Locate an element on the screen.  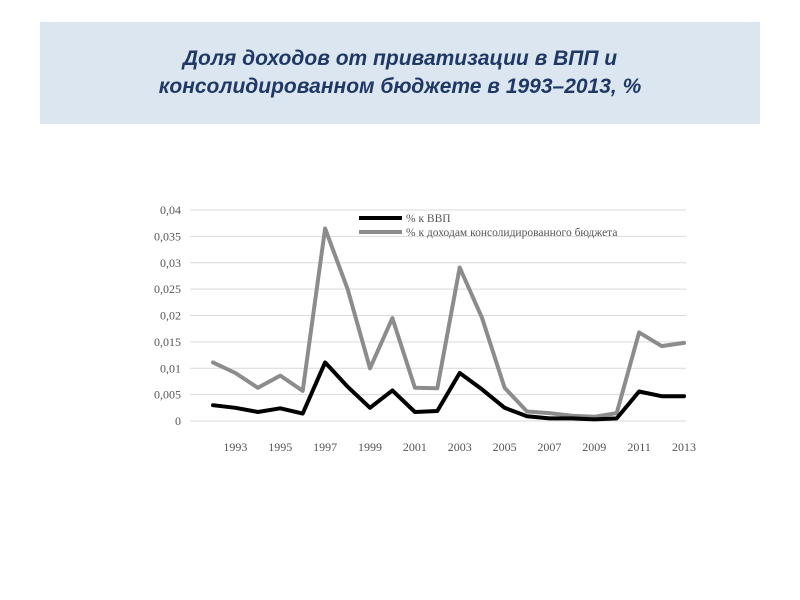
x-tick-label: 1997 is located at coordinates (325, 447).